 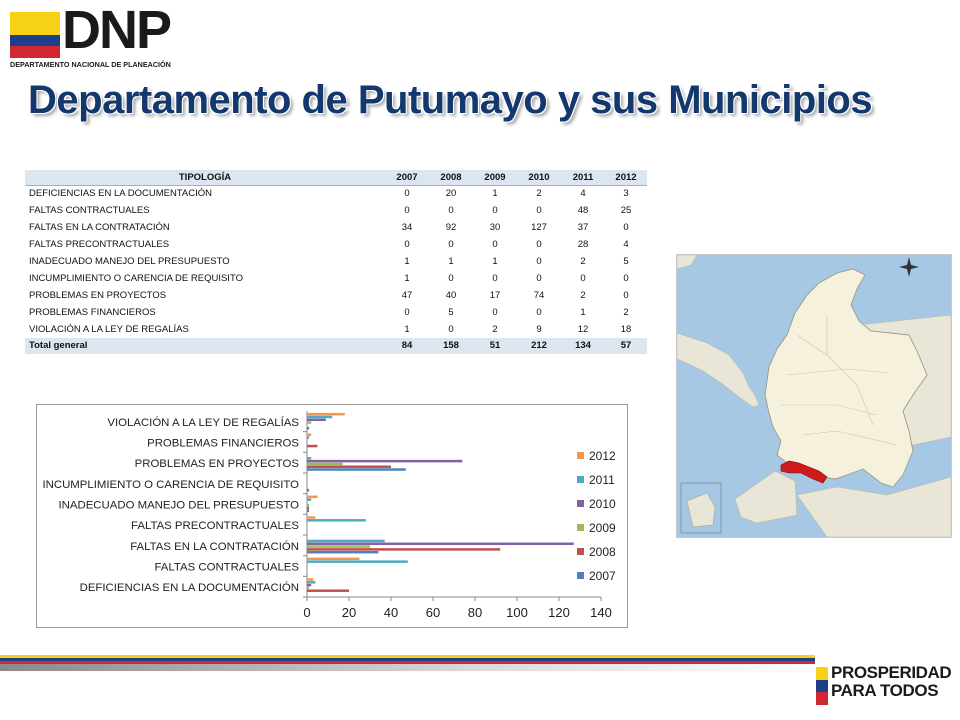 I want to click on flag-icon, so click(x=822, y=686).